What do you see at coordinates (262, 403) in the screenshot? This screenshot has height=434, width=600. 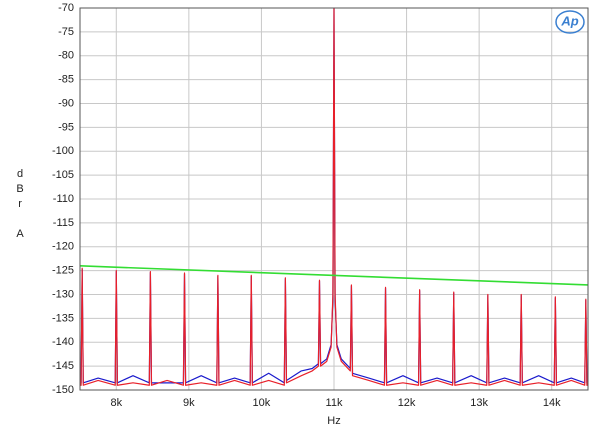 I see `x-tick-label: 10k` at bounding box center [262, 403].